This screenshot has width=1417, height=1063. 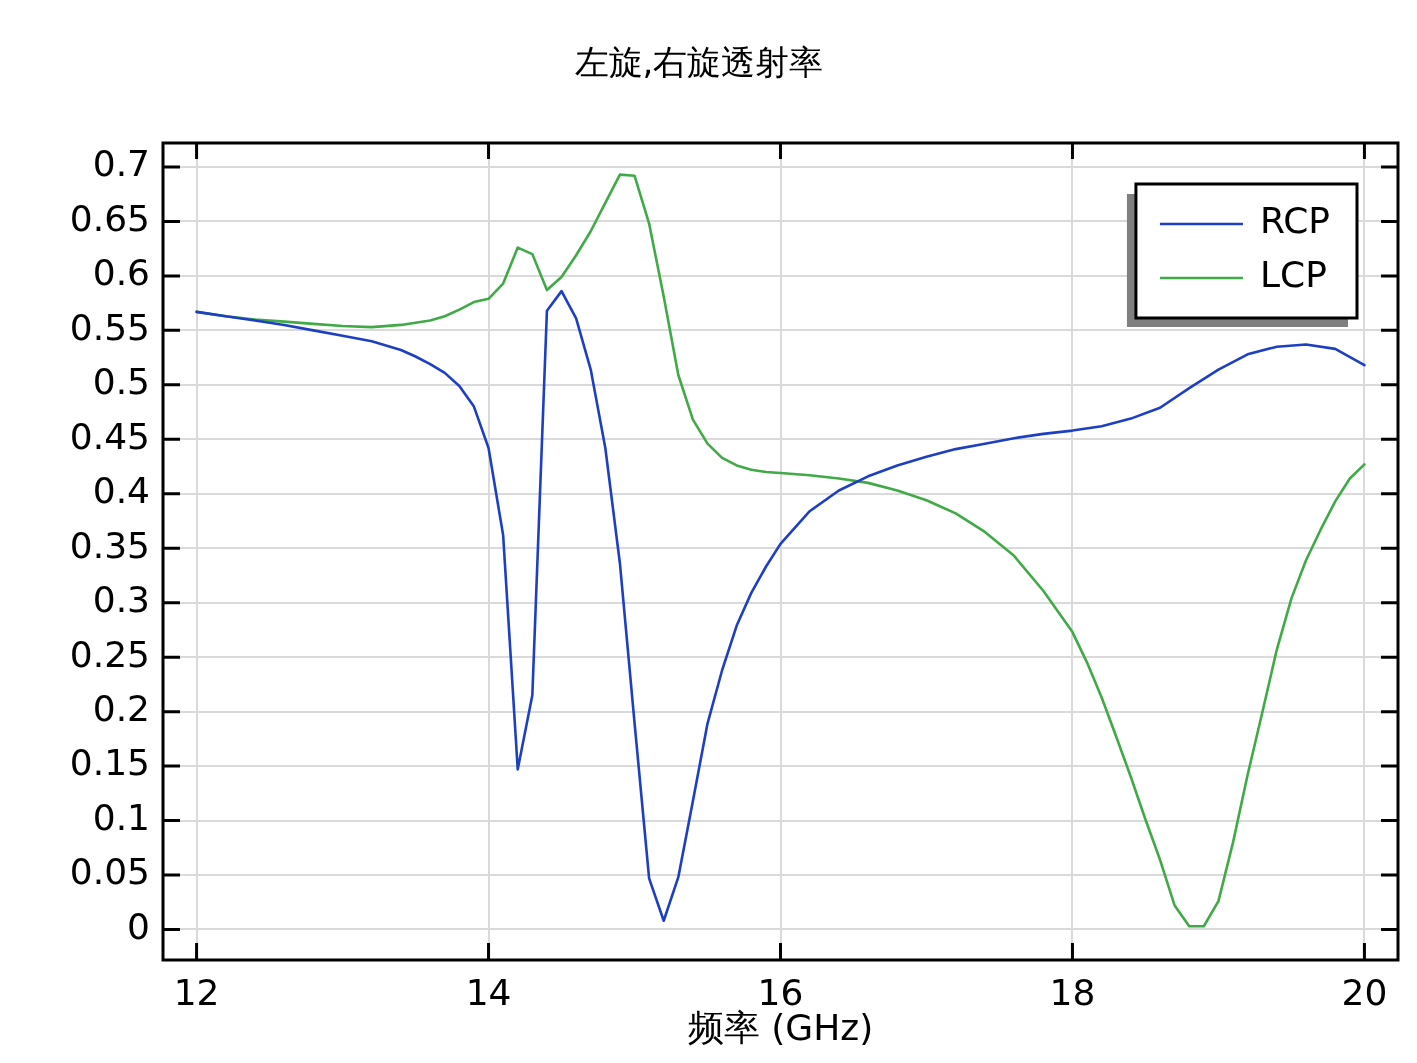 What do you see at coordinates (1295, 221) in the screenshot?
I see `legend-label: RCP` at bounding box center [1295, 221].